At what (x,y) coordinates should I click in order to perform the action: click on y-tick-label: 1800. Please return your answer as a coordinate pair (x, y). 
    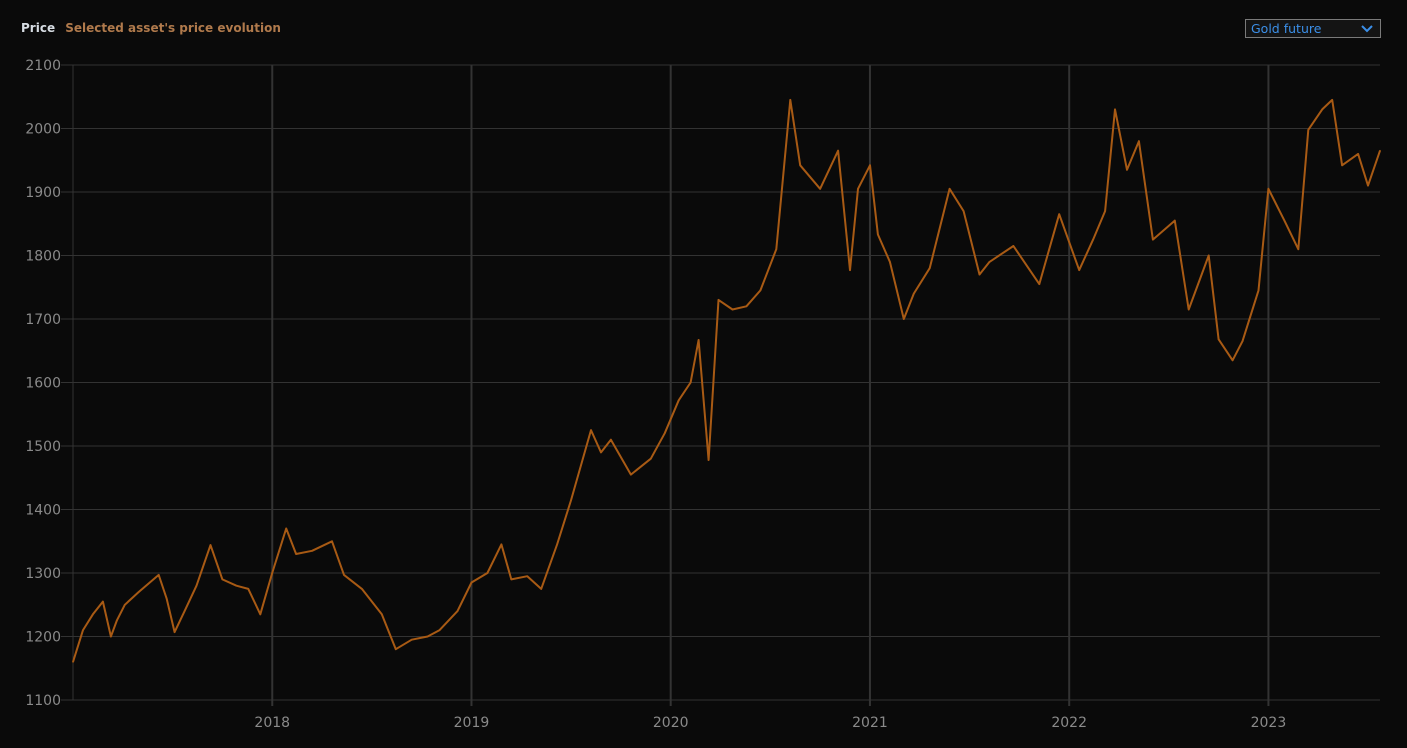
    Looking at the image, I should click on (43, 257).